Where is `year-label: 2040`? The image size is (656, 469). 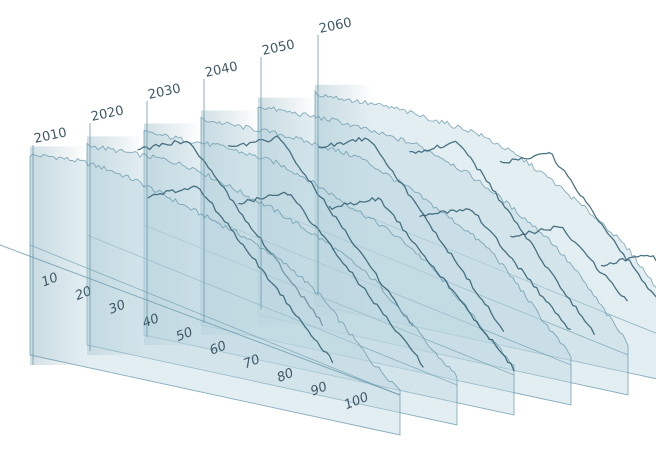
year-label: 2040 is located at coordinates (221, 70).